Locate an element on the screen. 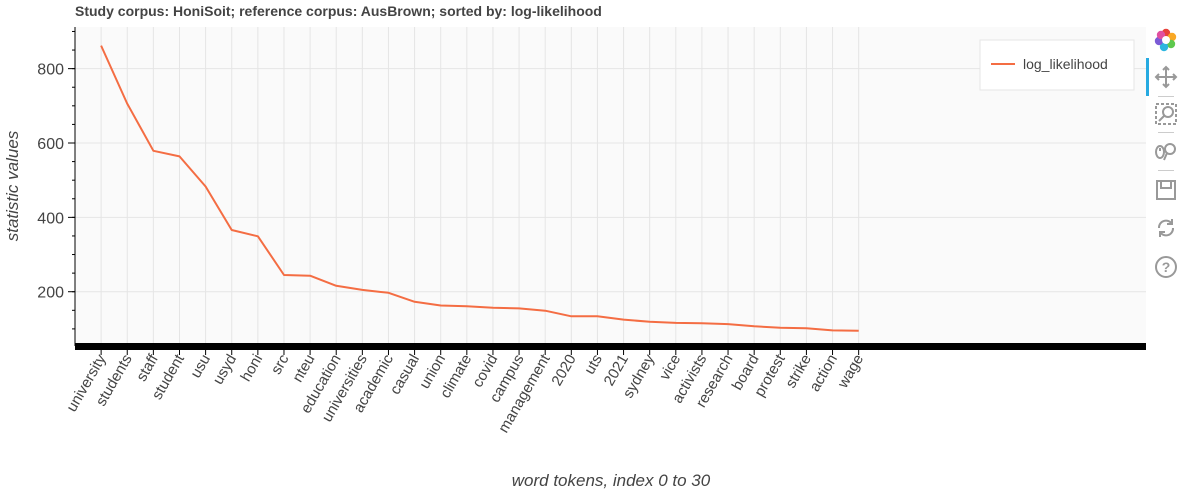 The height and width of the screenshot is (497, 1188). save-icon is located at coordinates (1166, 190).